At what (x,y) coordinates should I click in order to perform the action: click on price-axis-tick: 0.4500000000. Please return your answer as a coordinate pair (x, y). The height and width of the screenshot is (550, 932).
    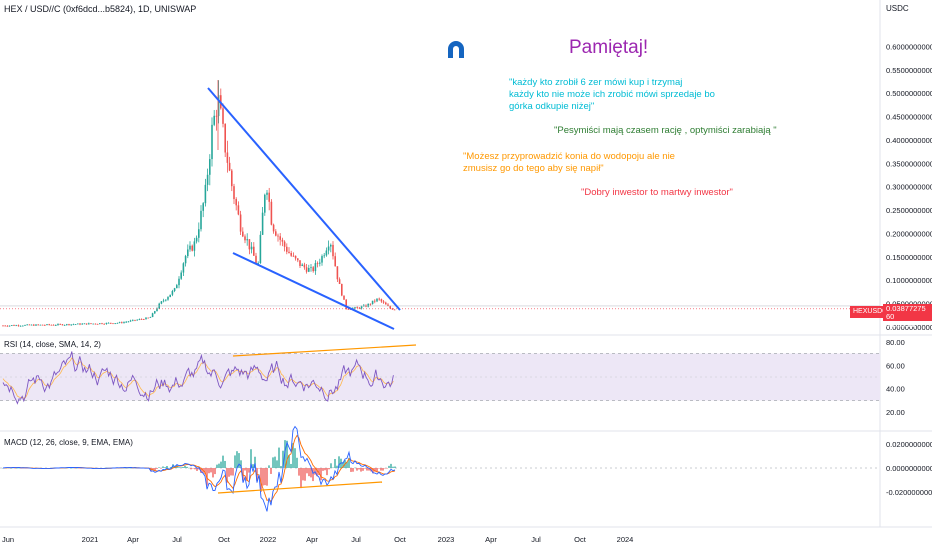
    Looking at the image, I should click on (909, 117).